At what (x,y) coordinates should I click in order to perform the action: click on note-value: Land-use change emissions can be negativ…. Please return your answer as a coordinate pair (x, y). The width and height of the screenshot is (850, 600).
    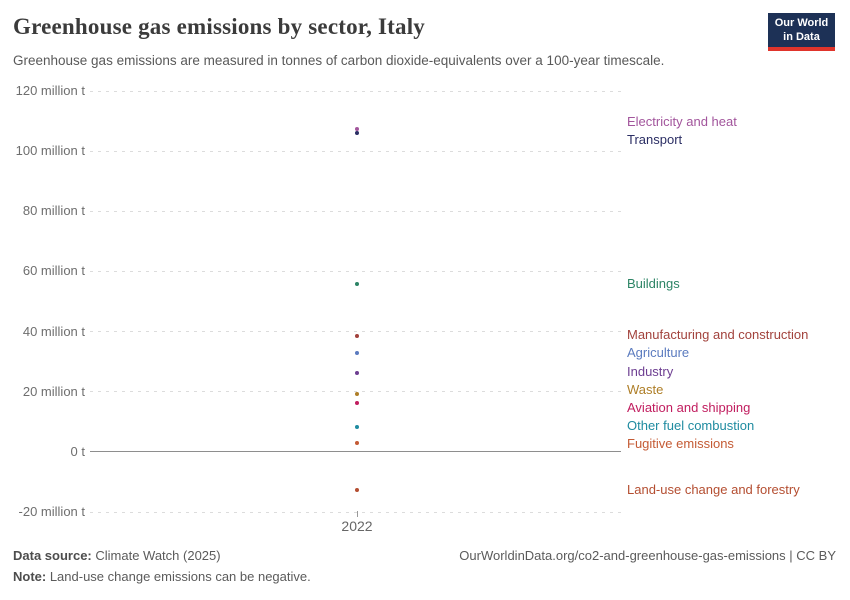
    Looking at the image, I should click on (178, 576).